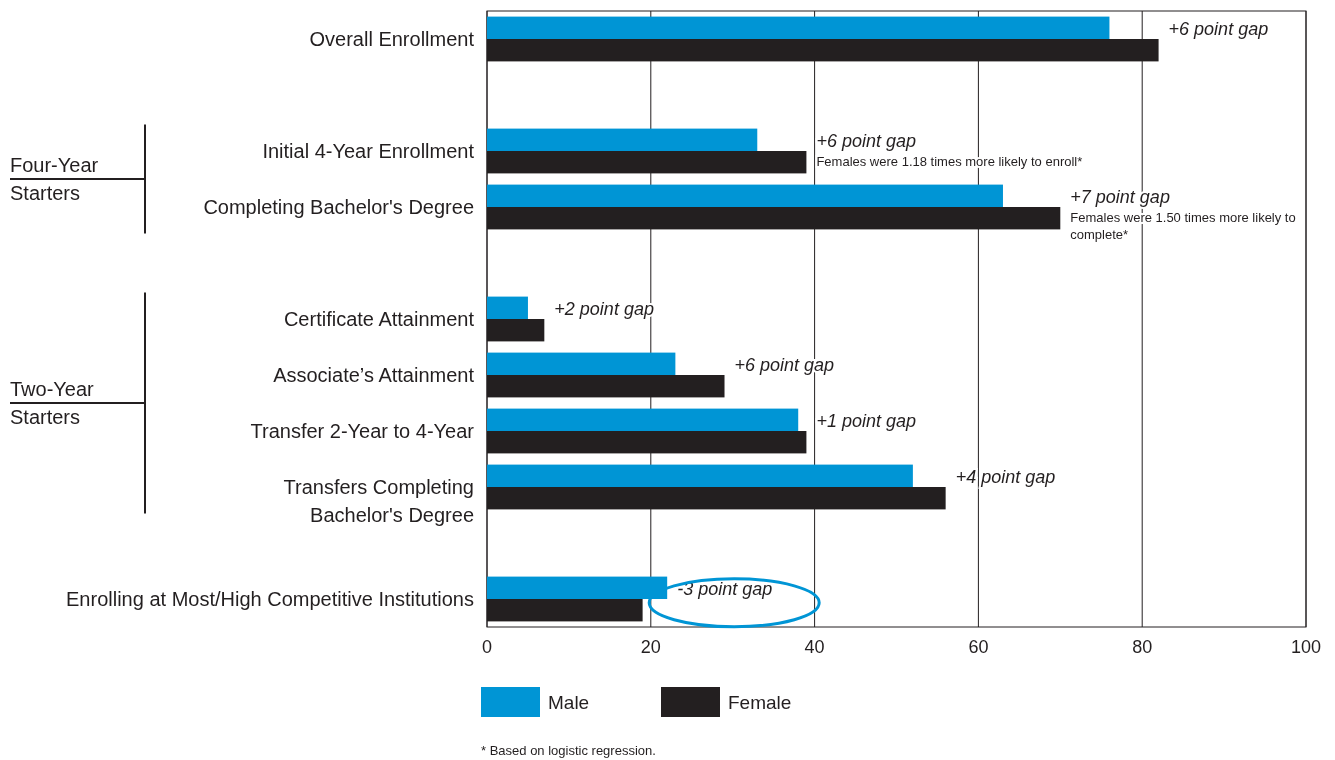  I want to click on y-tick-label: Transfers Completing Bachelor's Degree, so click(378, 501).